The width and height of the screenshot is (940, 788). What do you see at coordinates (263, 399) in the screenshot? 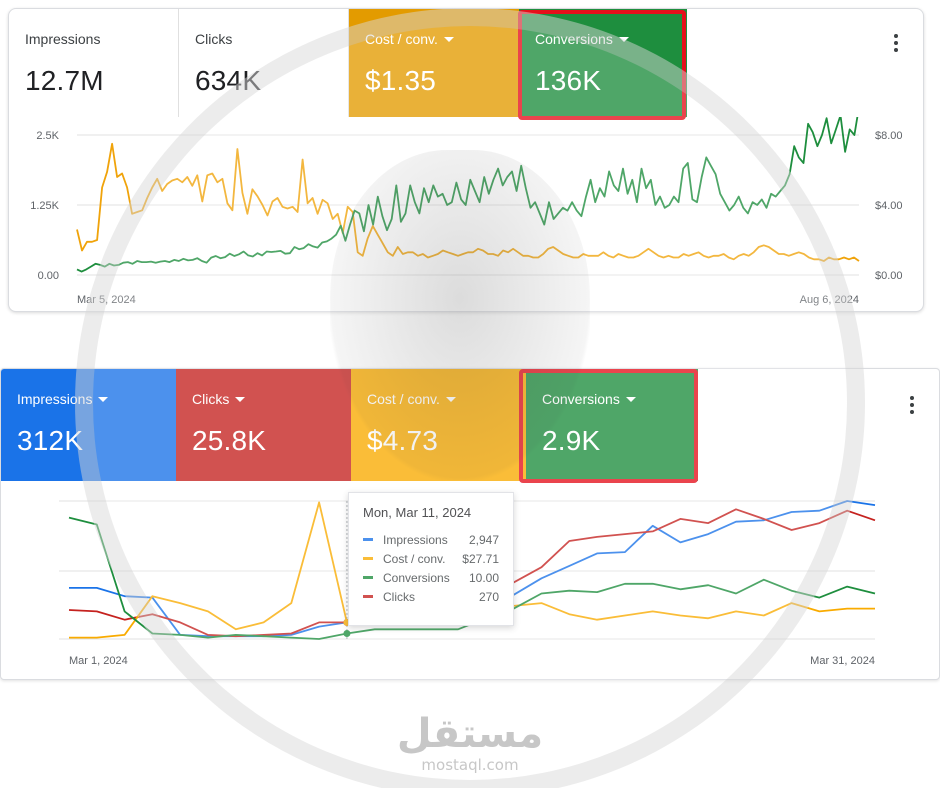
I see `metric-label-row: Clicks` at bounding box center [263, 399].